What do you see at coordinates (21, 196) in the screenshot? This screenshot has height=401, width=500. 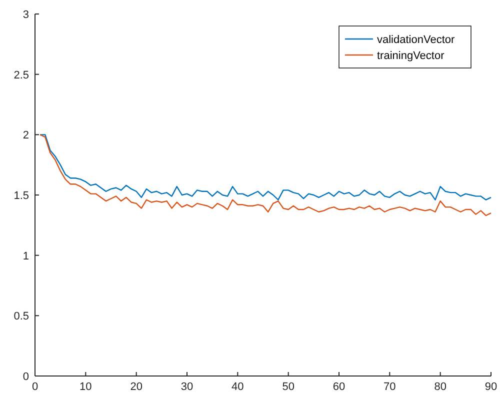 I see `y-tick-label: 1.5` at bounding box center [21, 196].